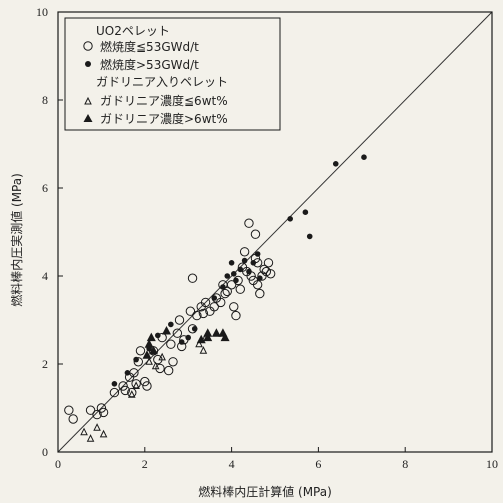  I want to click on y-tick-label: 8, so click(45, 100).